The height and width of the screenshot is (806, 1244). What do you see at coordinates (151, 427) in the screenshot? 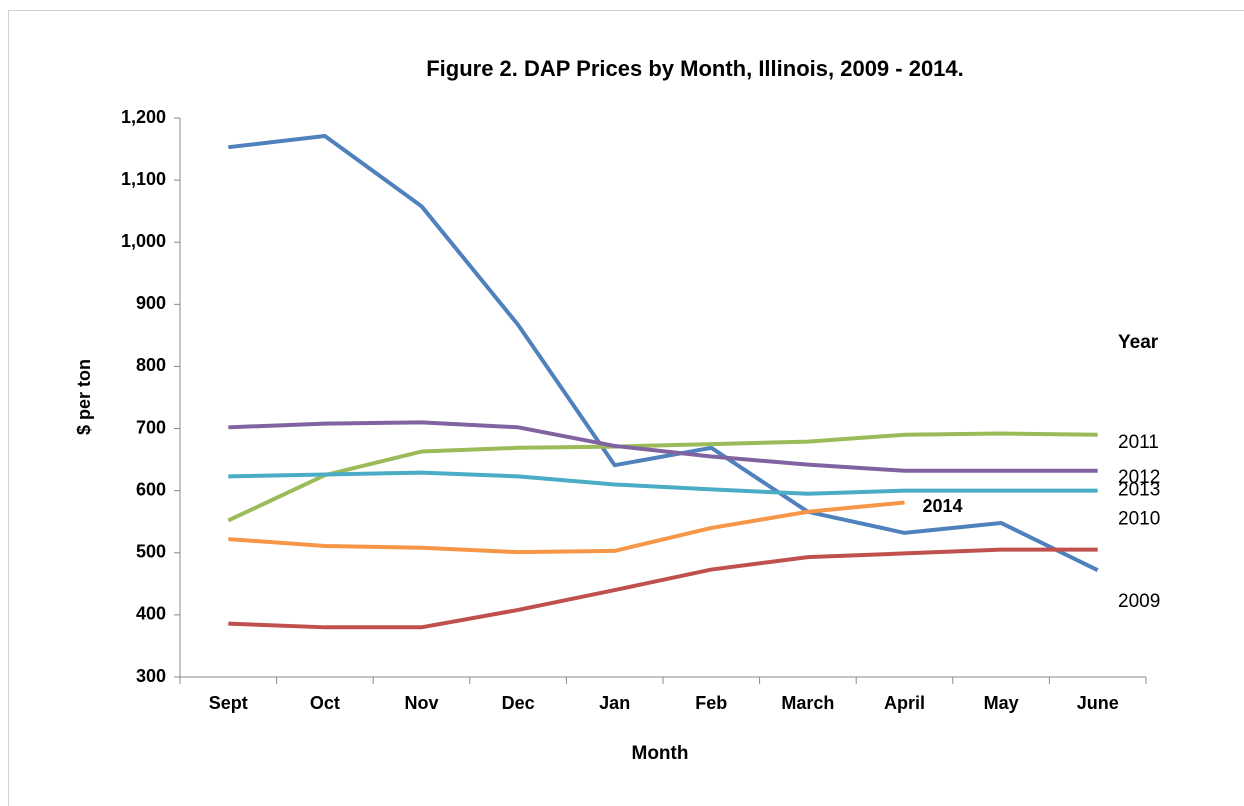
I see `y-tick-label: 700` at bounding box center [151, 427].